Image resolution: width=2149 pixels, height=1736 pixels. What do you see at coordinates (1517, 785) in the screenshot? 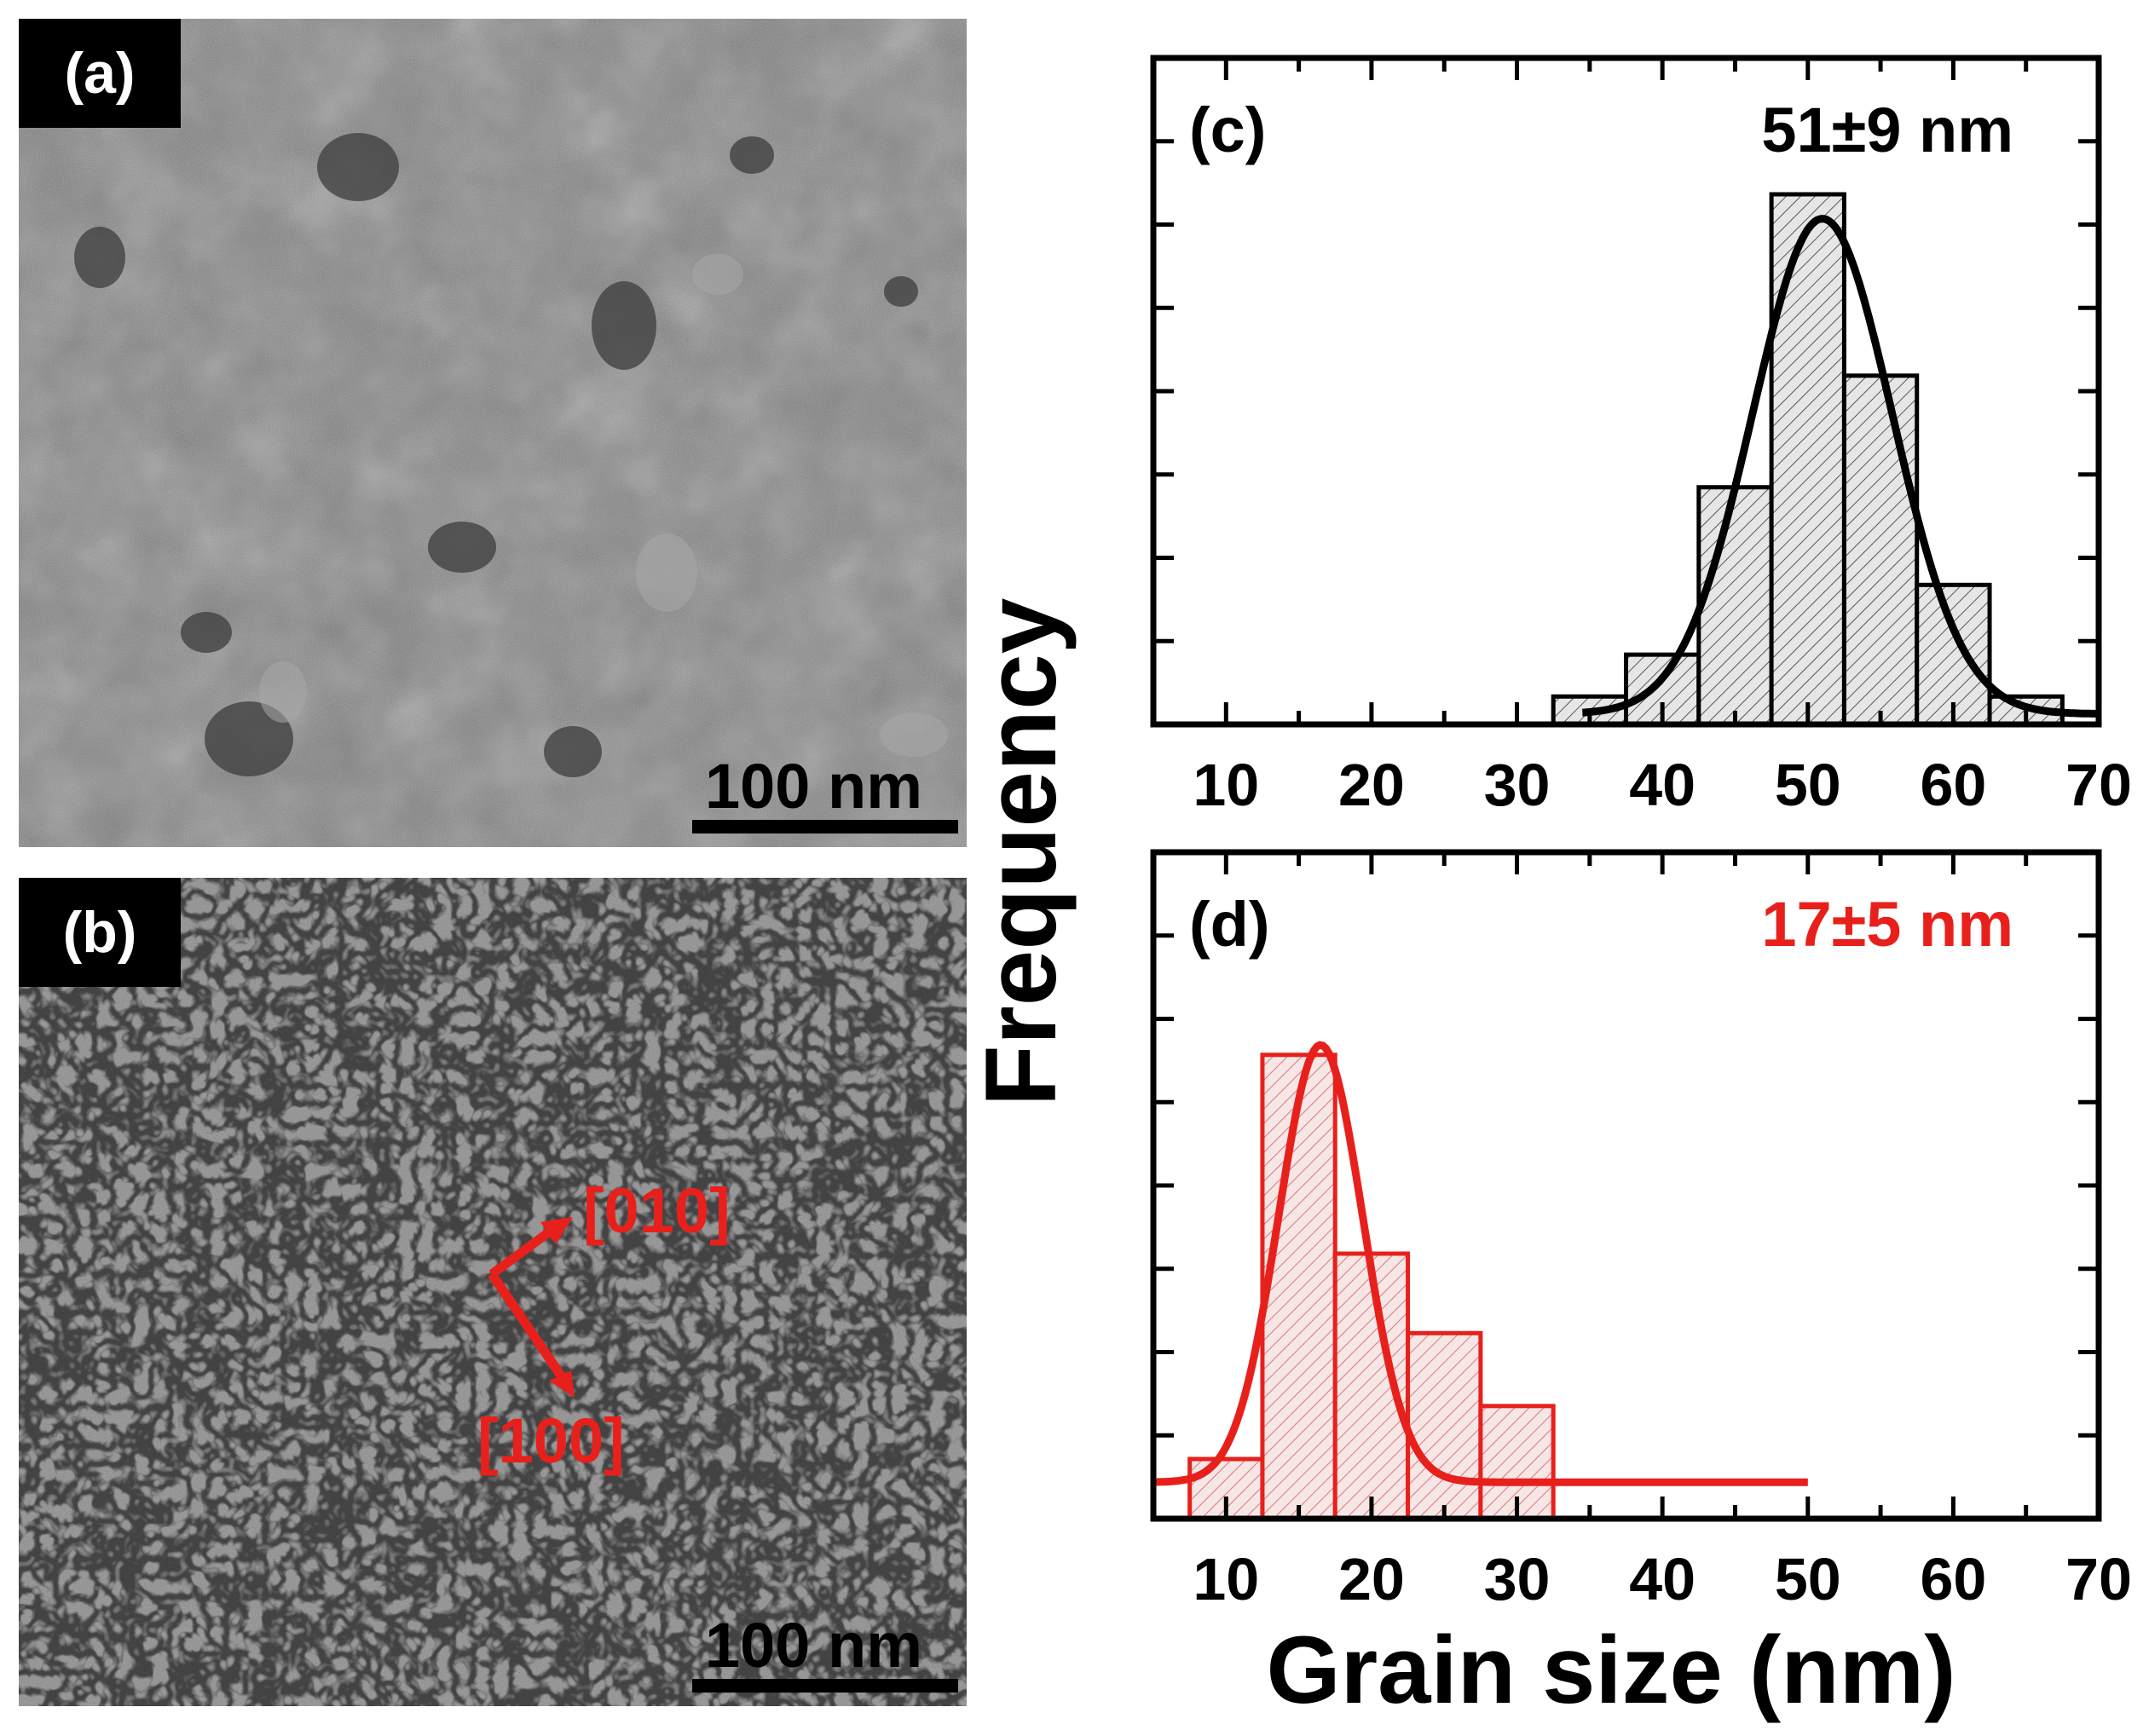
I see `x-tick-label-c: 30` at bounding box center [1517, 785].